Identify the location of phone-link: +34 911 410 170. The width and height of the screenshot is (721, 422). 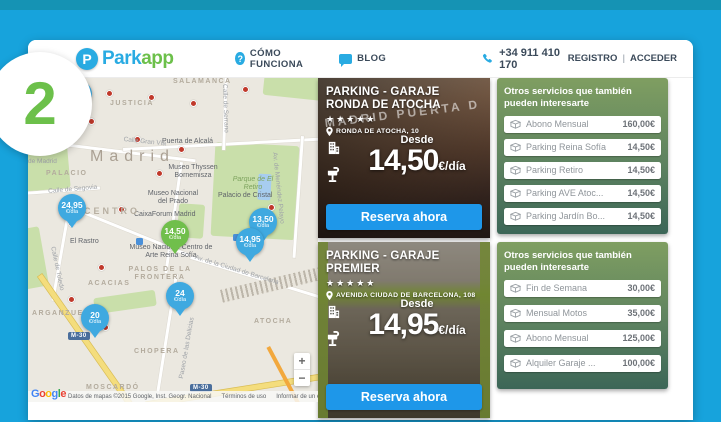
(525, 59).